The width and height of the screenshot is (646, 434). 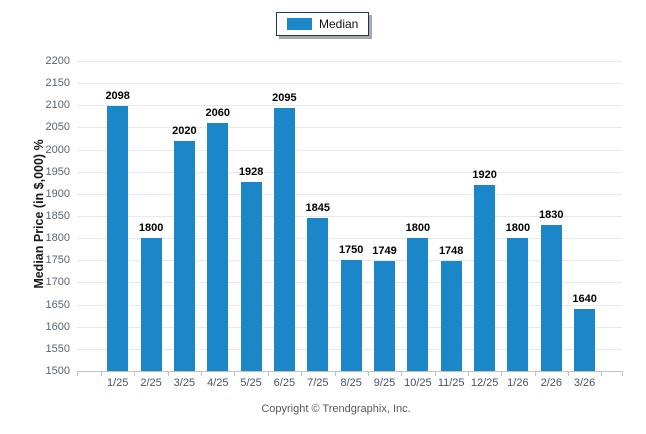 I want to click on bar-7/25, so click(x=318, y=294).